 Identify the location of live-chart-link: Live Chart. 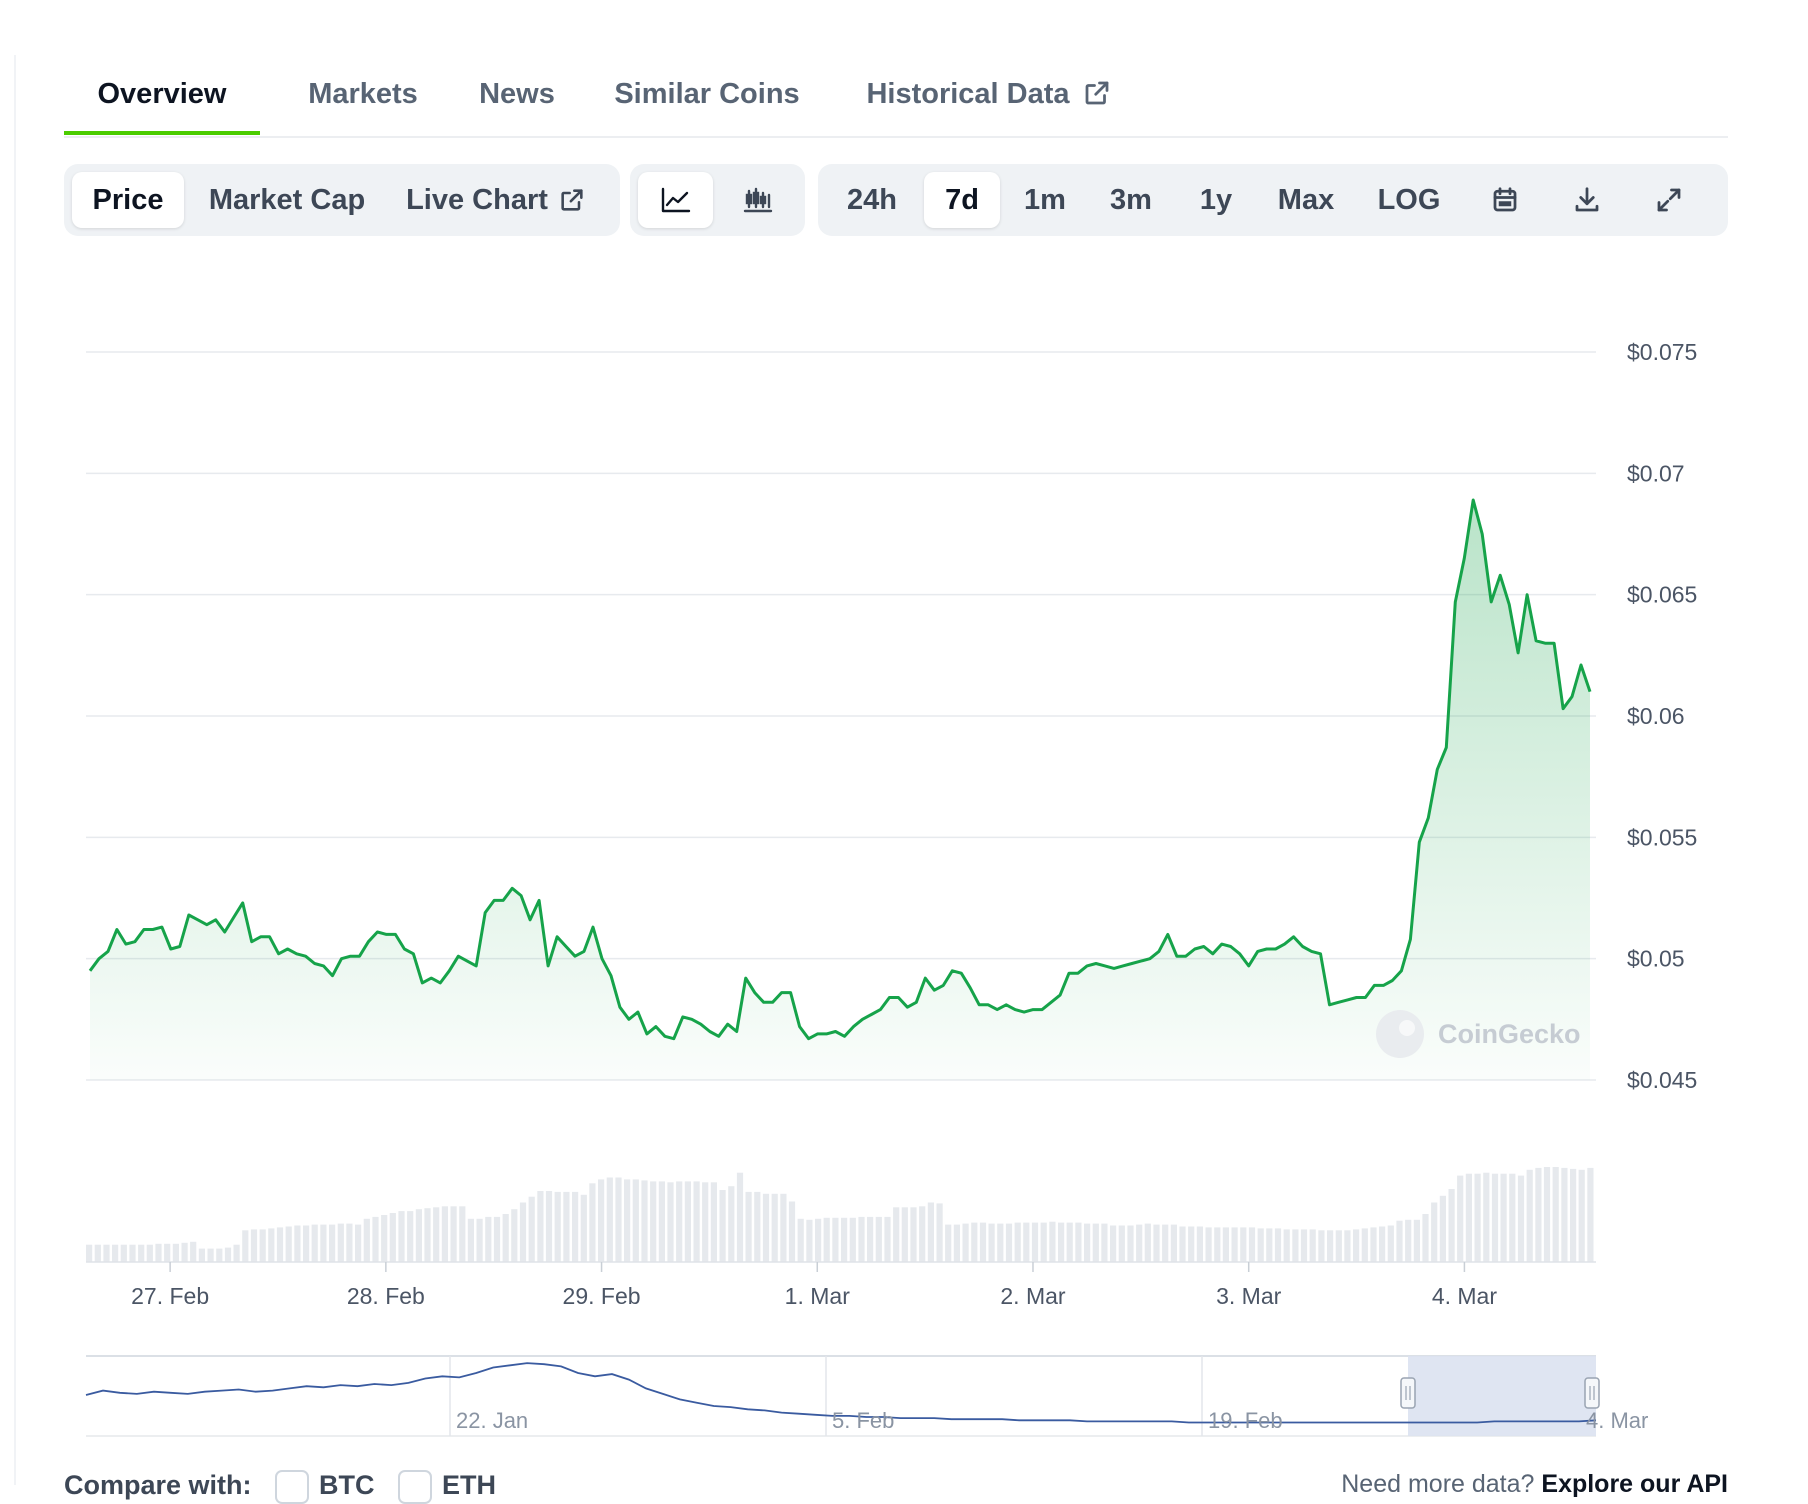
(496, 200).